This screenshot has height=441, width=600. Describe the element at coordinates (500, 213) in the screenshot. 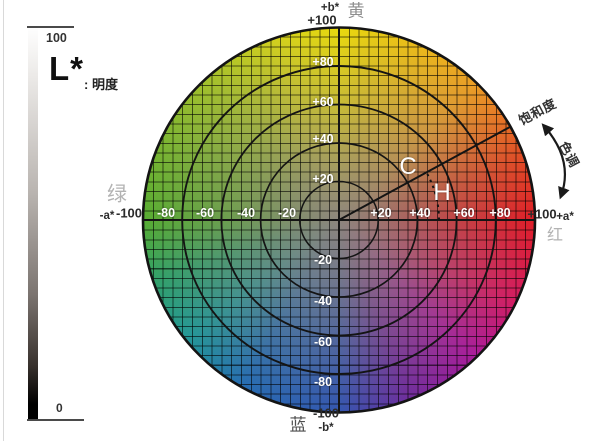

I see `h-tick-label: +80` at that location.